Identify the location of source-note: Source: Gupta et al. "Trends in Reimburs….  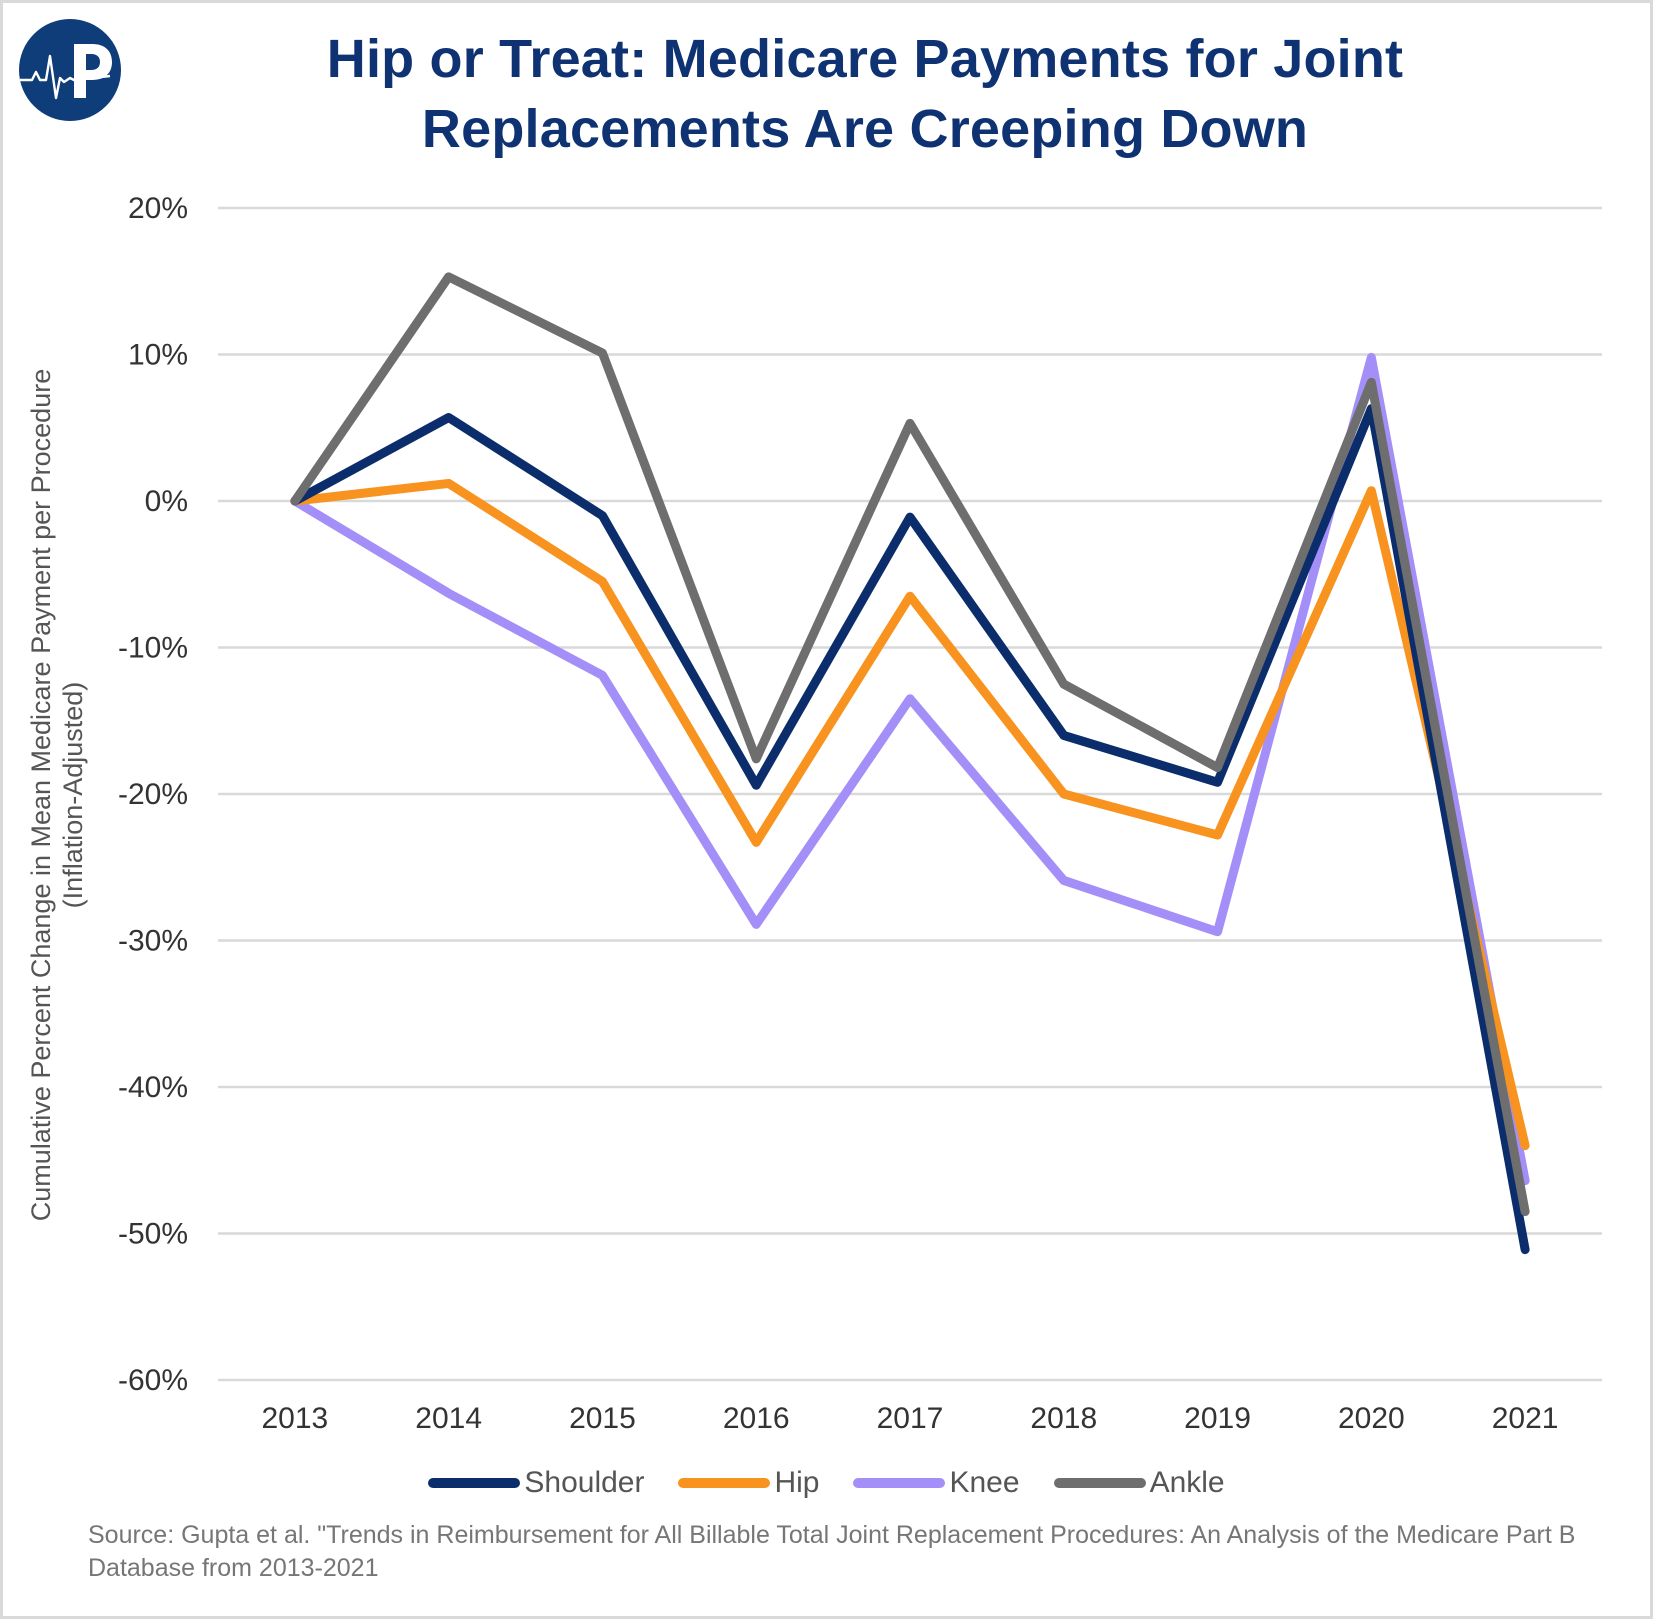
(832, 1551).